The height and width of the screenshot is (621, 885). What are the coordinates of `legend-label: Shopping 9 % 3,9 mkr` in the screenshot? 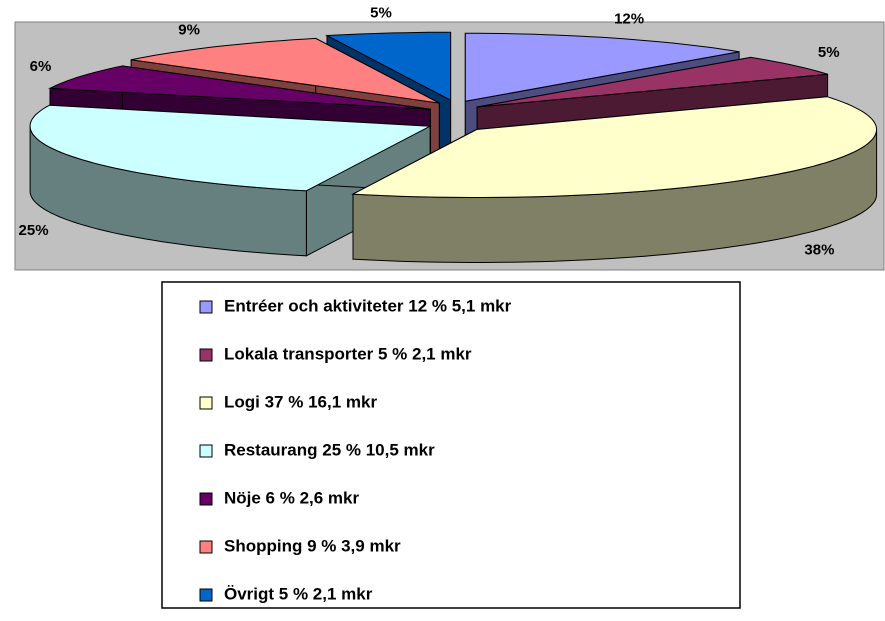 It's located at (312, 545).